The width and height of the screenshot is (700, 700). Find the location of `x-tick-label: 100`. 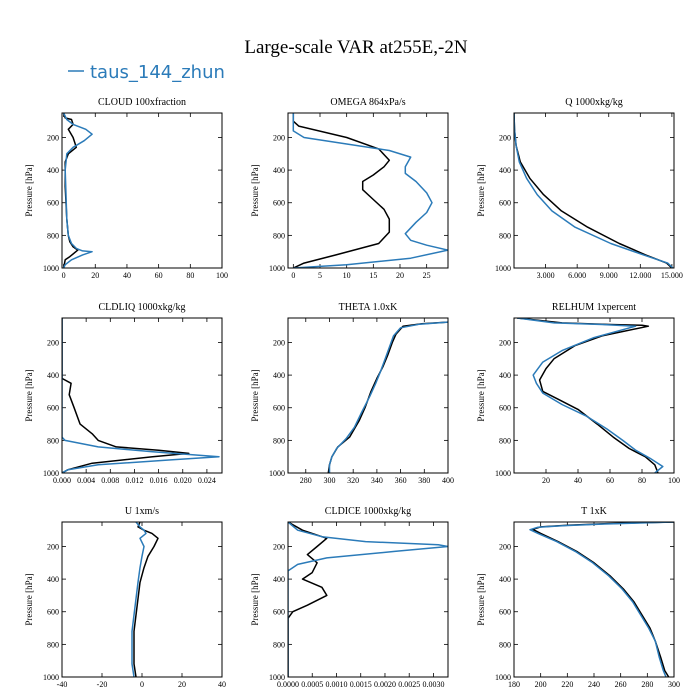

x-tick-label: 100 is located at coordinates (222, 275).